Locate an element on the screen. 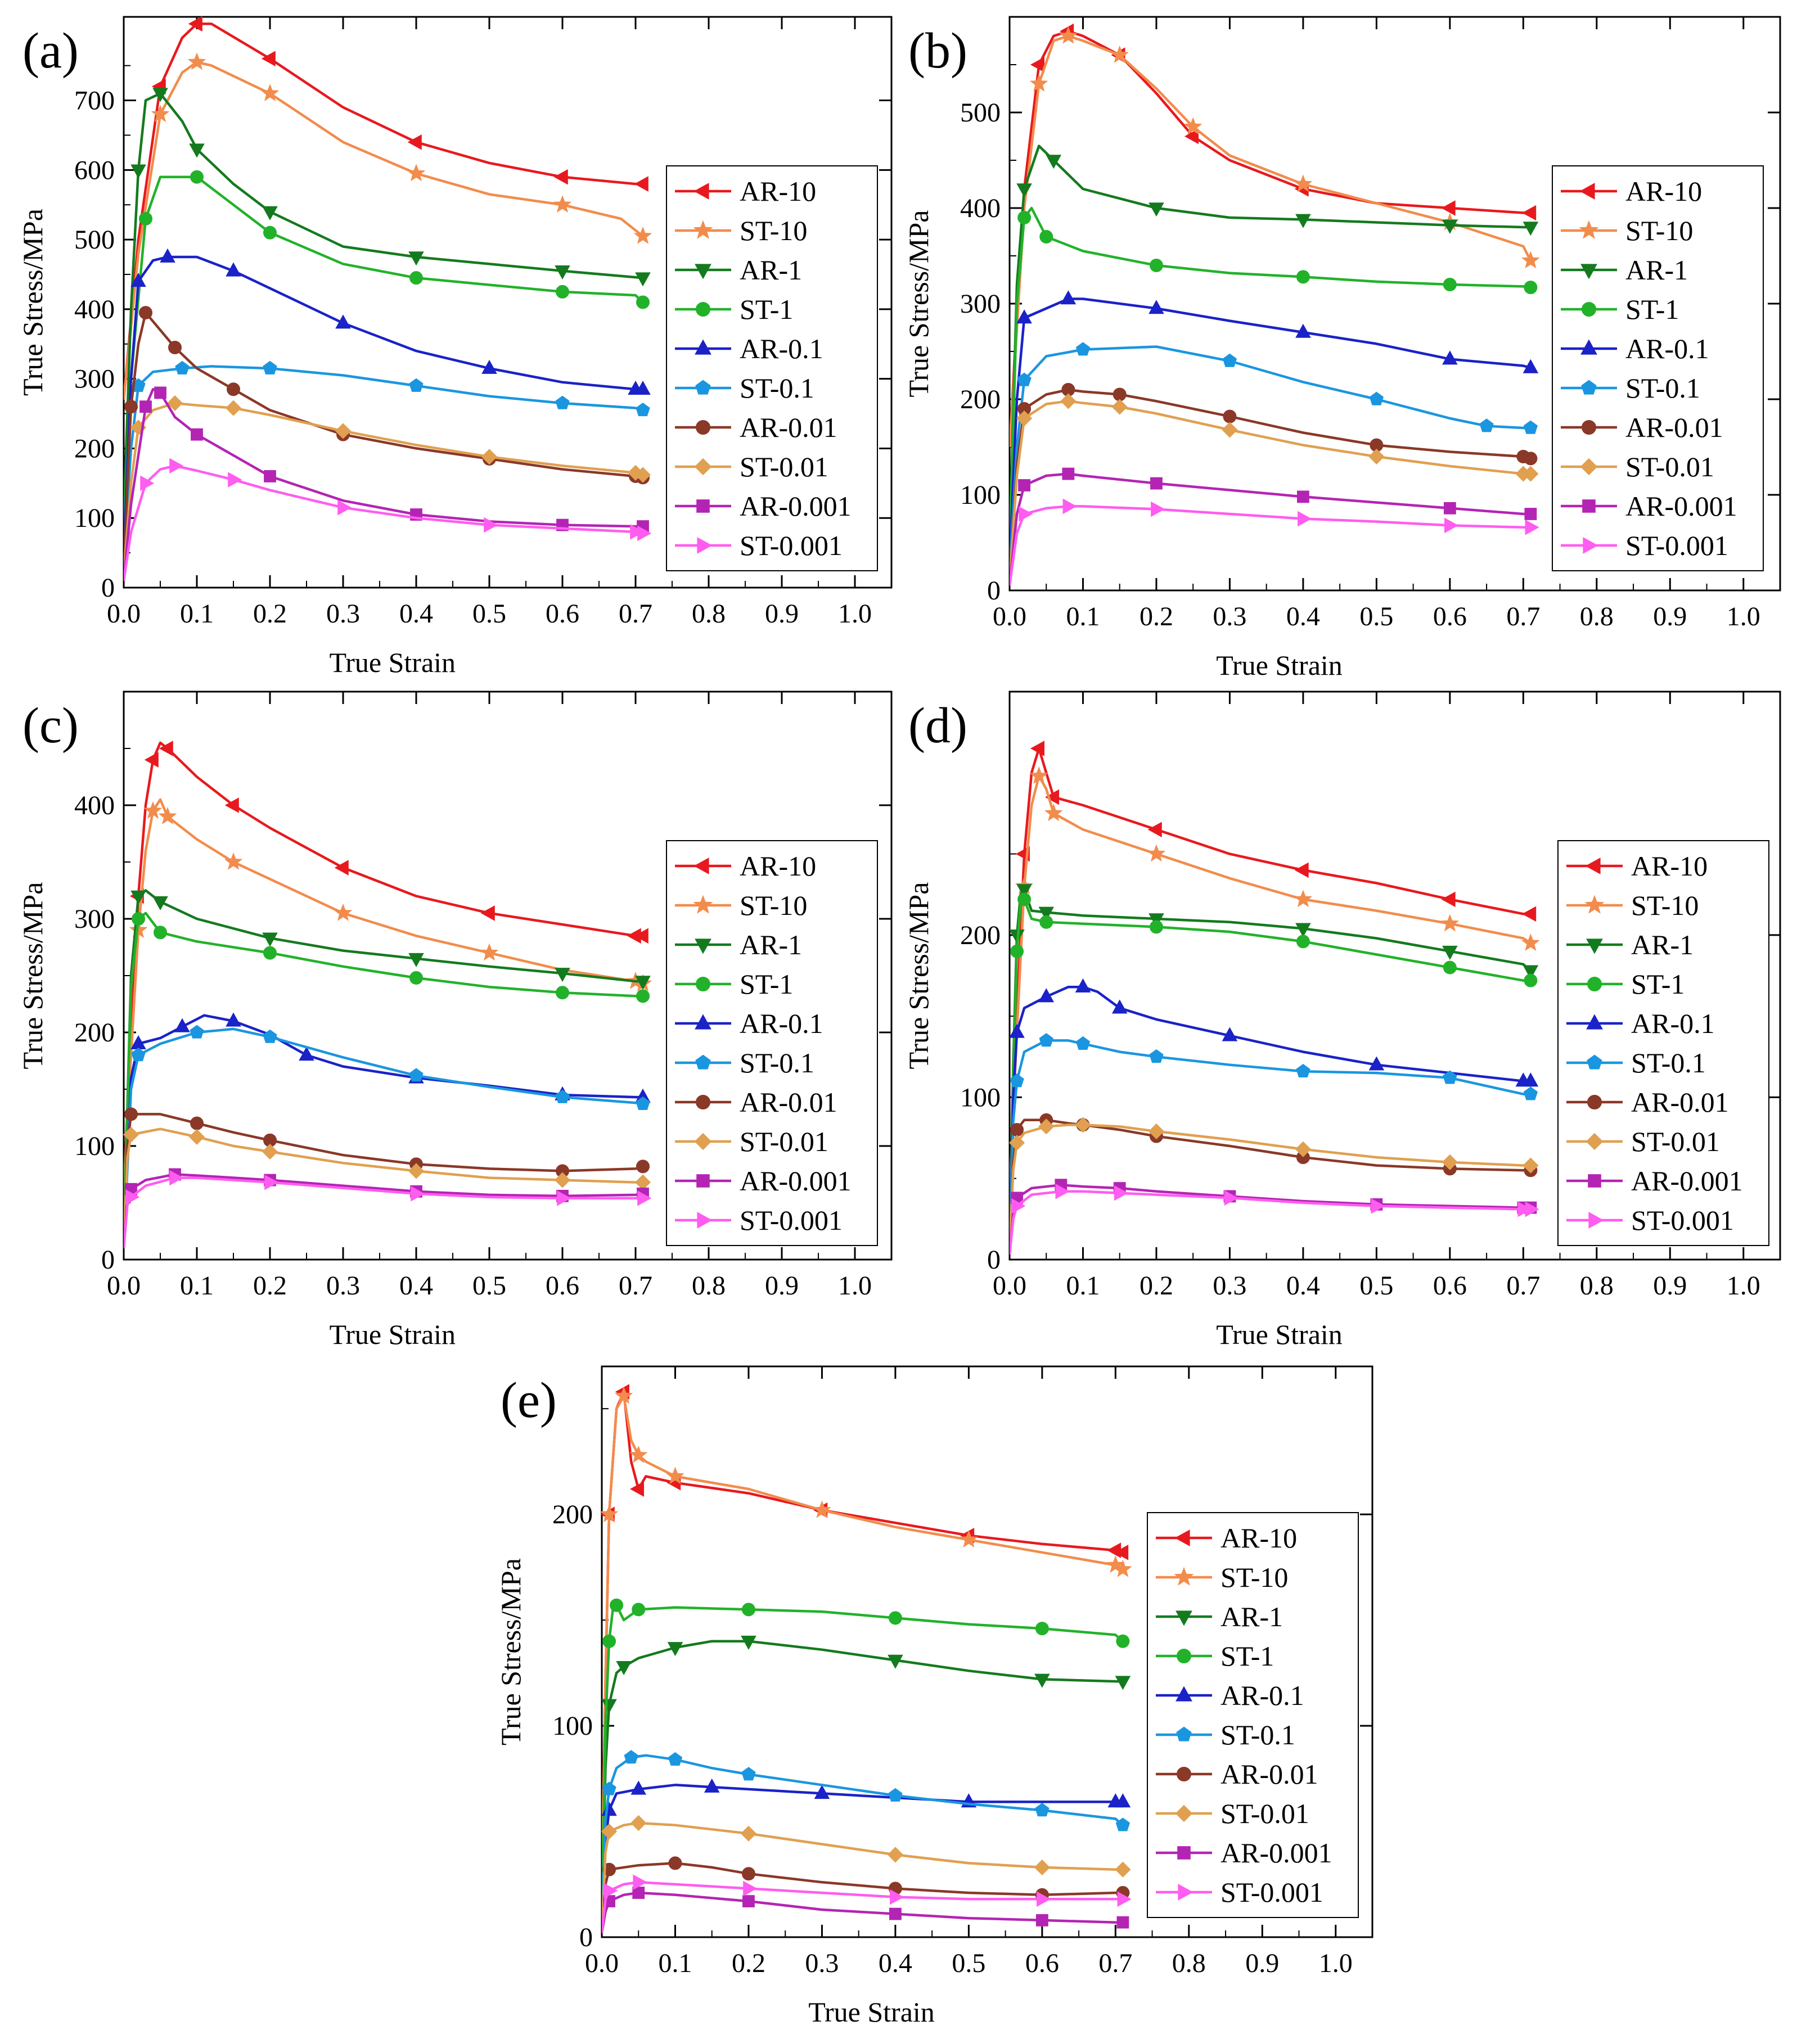 The image size is (1797, 2044). x-tick-label: 0.6 is located at coordinates (562, 614).